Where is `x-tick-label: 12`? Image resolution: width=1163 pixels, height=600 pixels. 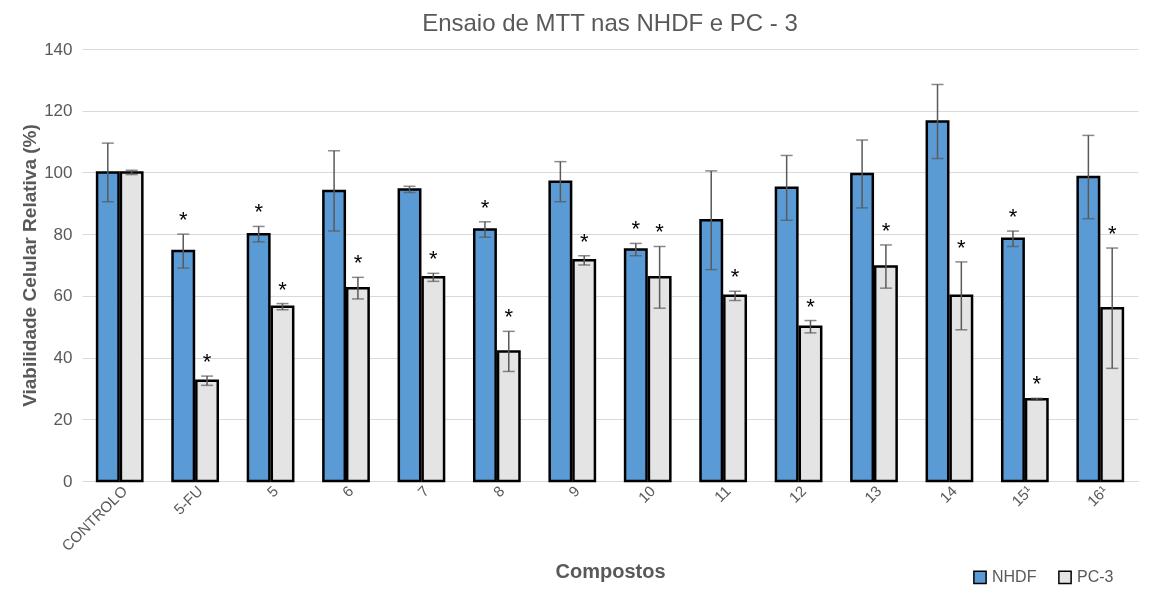
x-tick-label: 12 is located at coordinates (797, 494).